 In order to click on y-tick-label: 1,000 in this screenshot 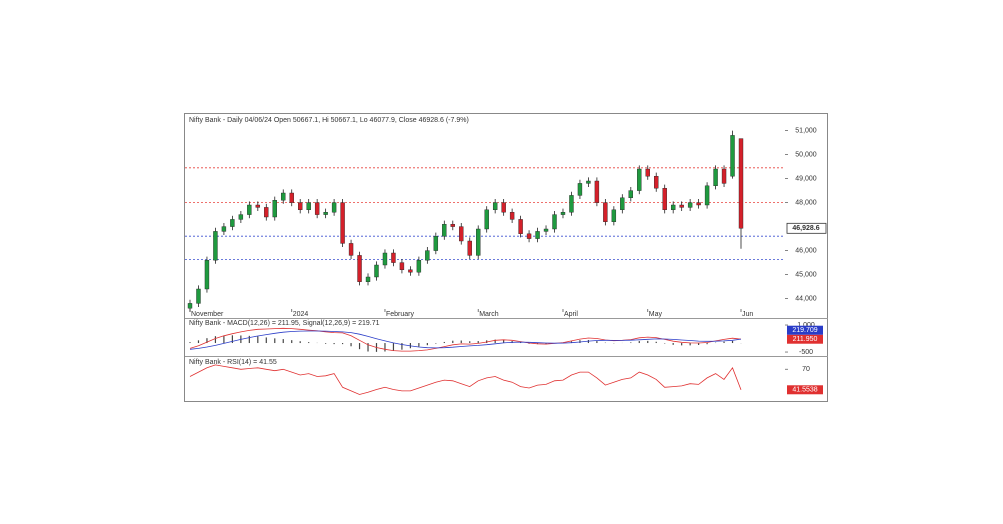, I will do `click(806, 325)`.